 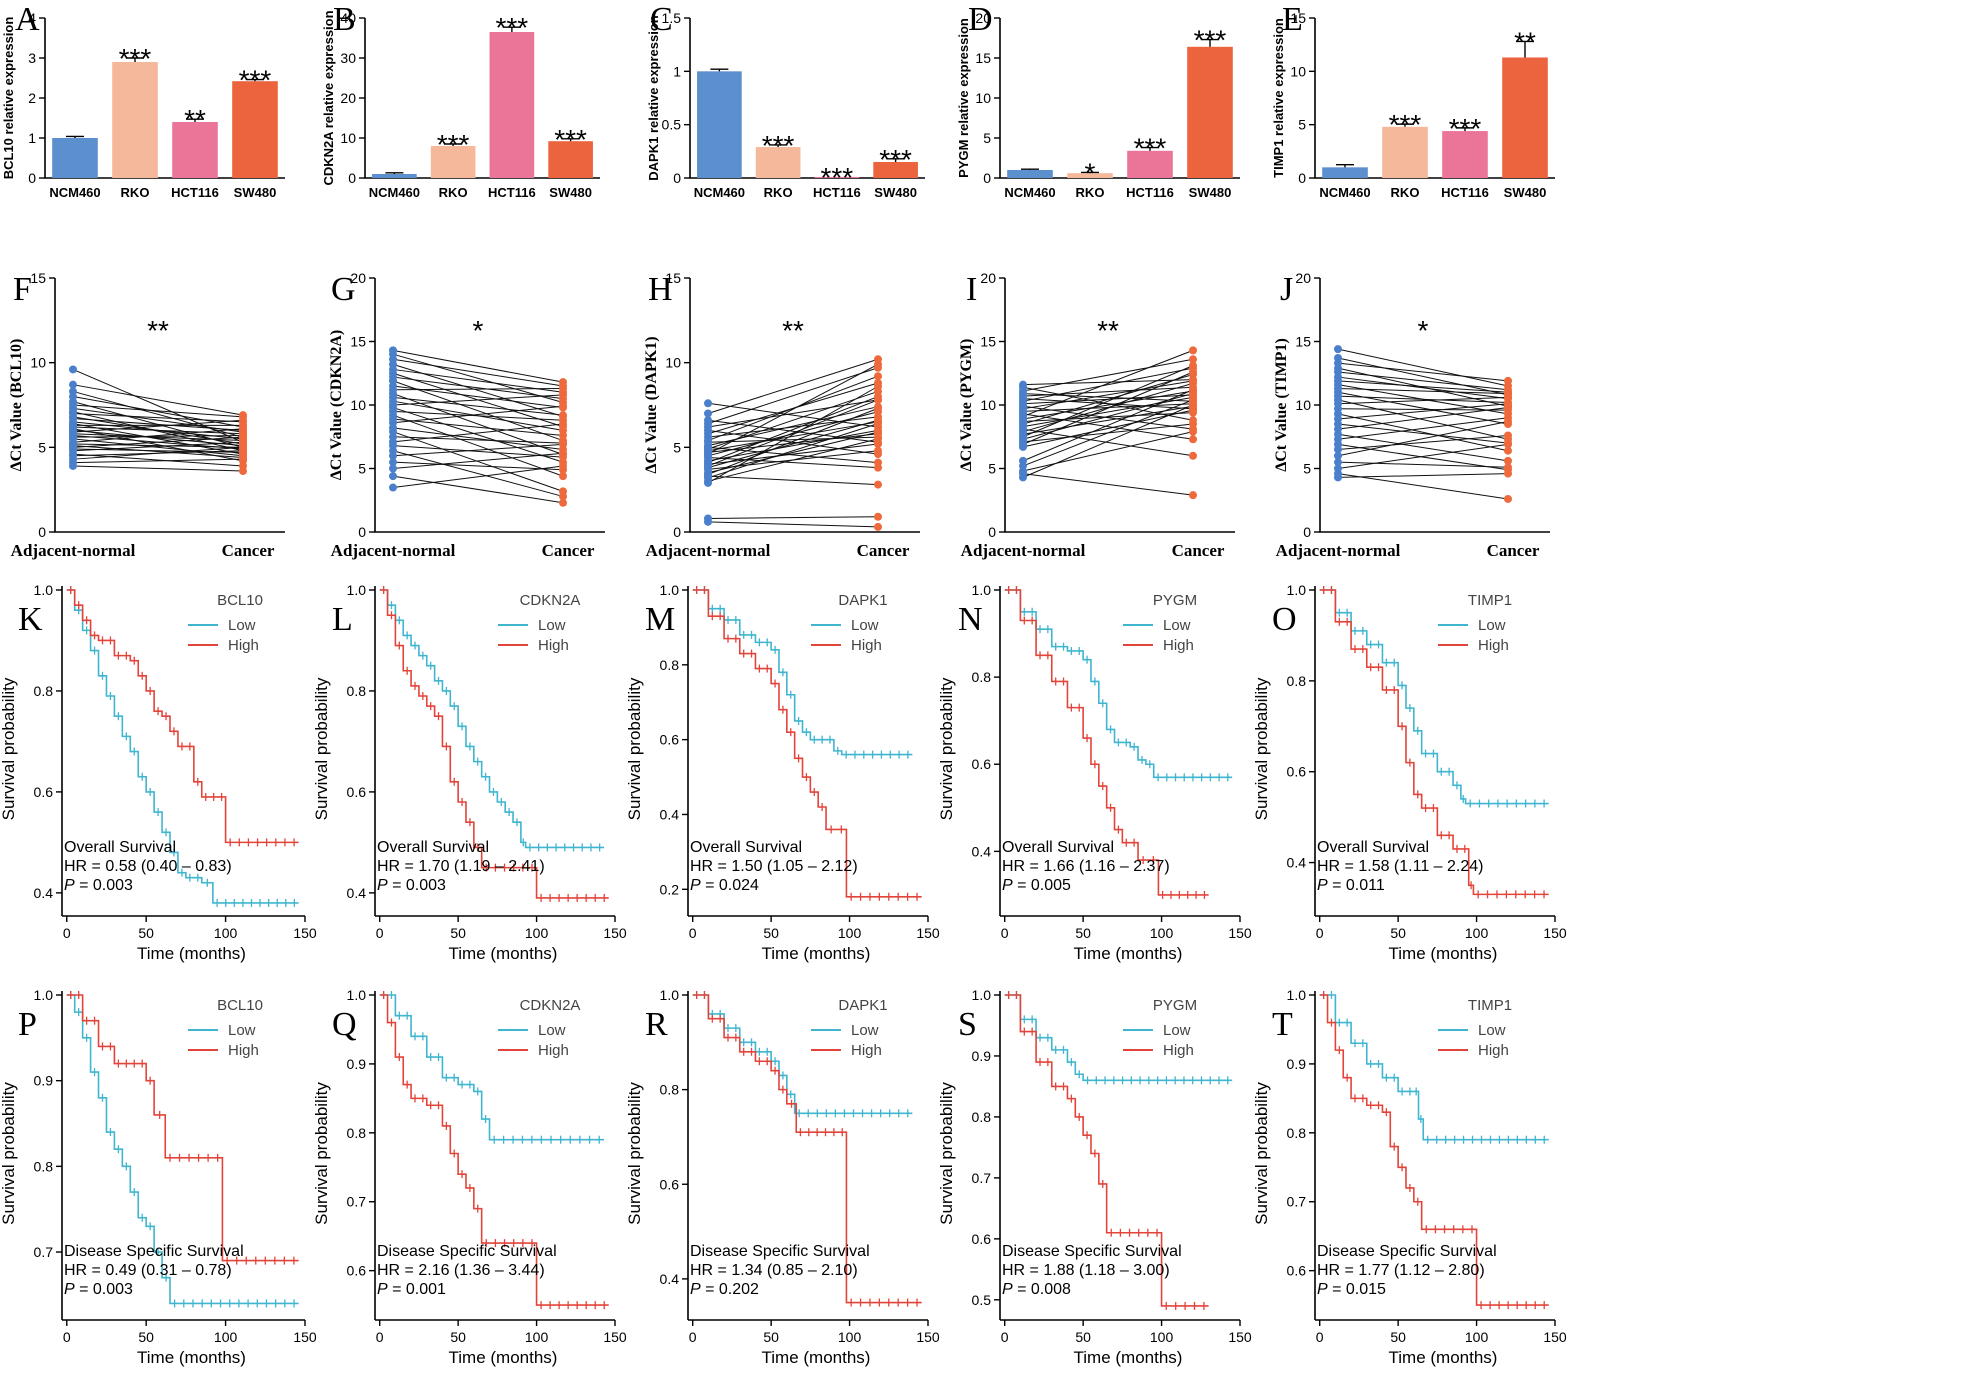 I want to click on y-axis-label: PYGM relative expression, so click(x=963, y=98).